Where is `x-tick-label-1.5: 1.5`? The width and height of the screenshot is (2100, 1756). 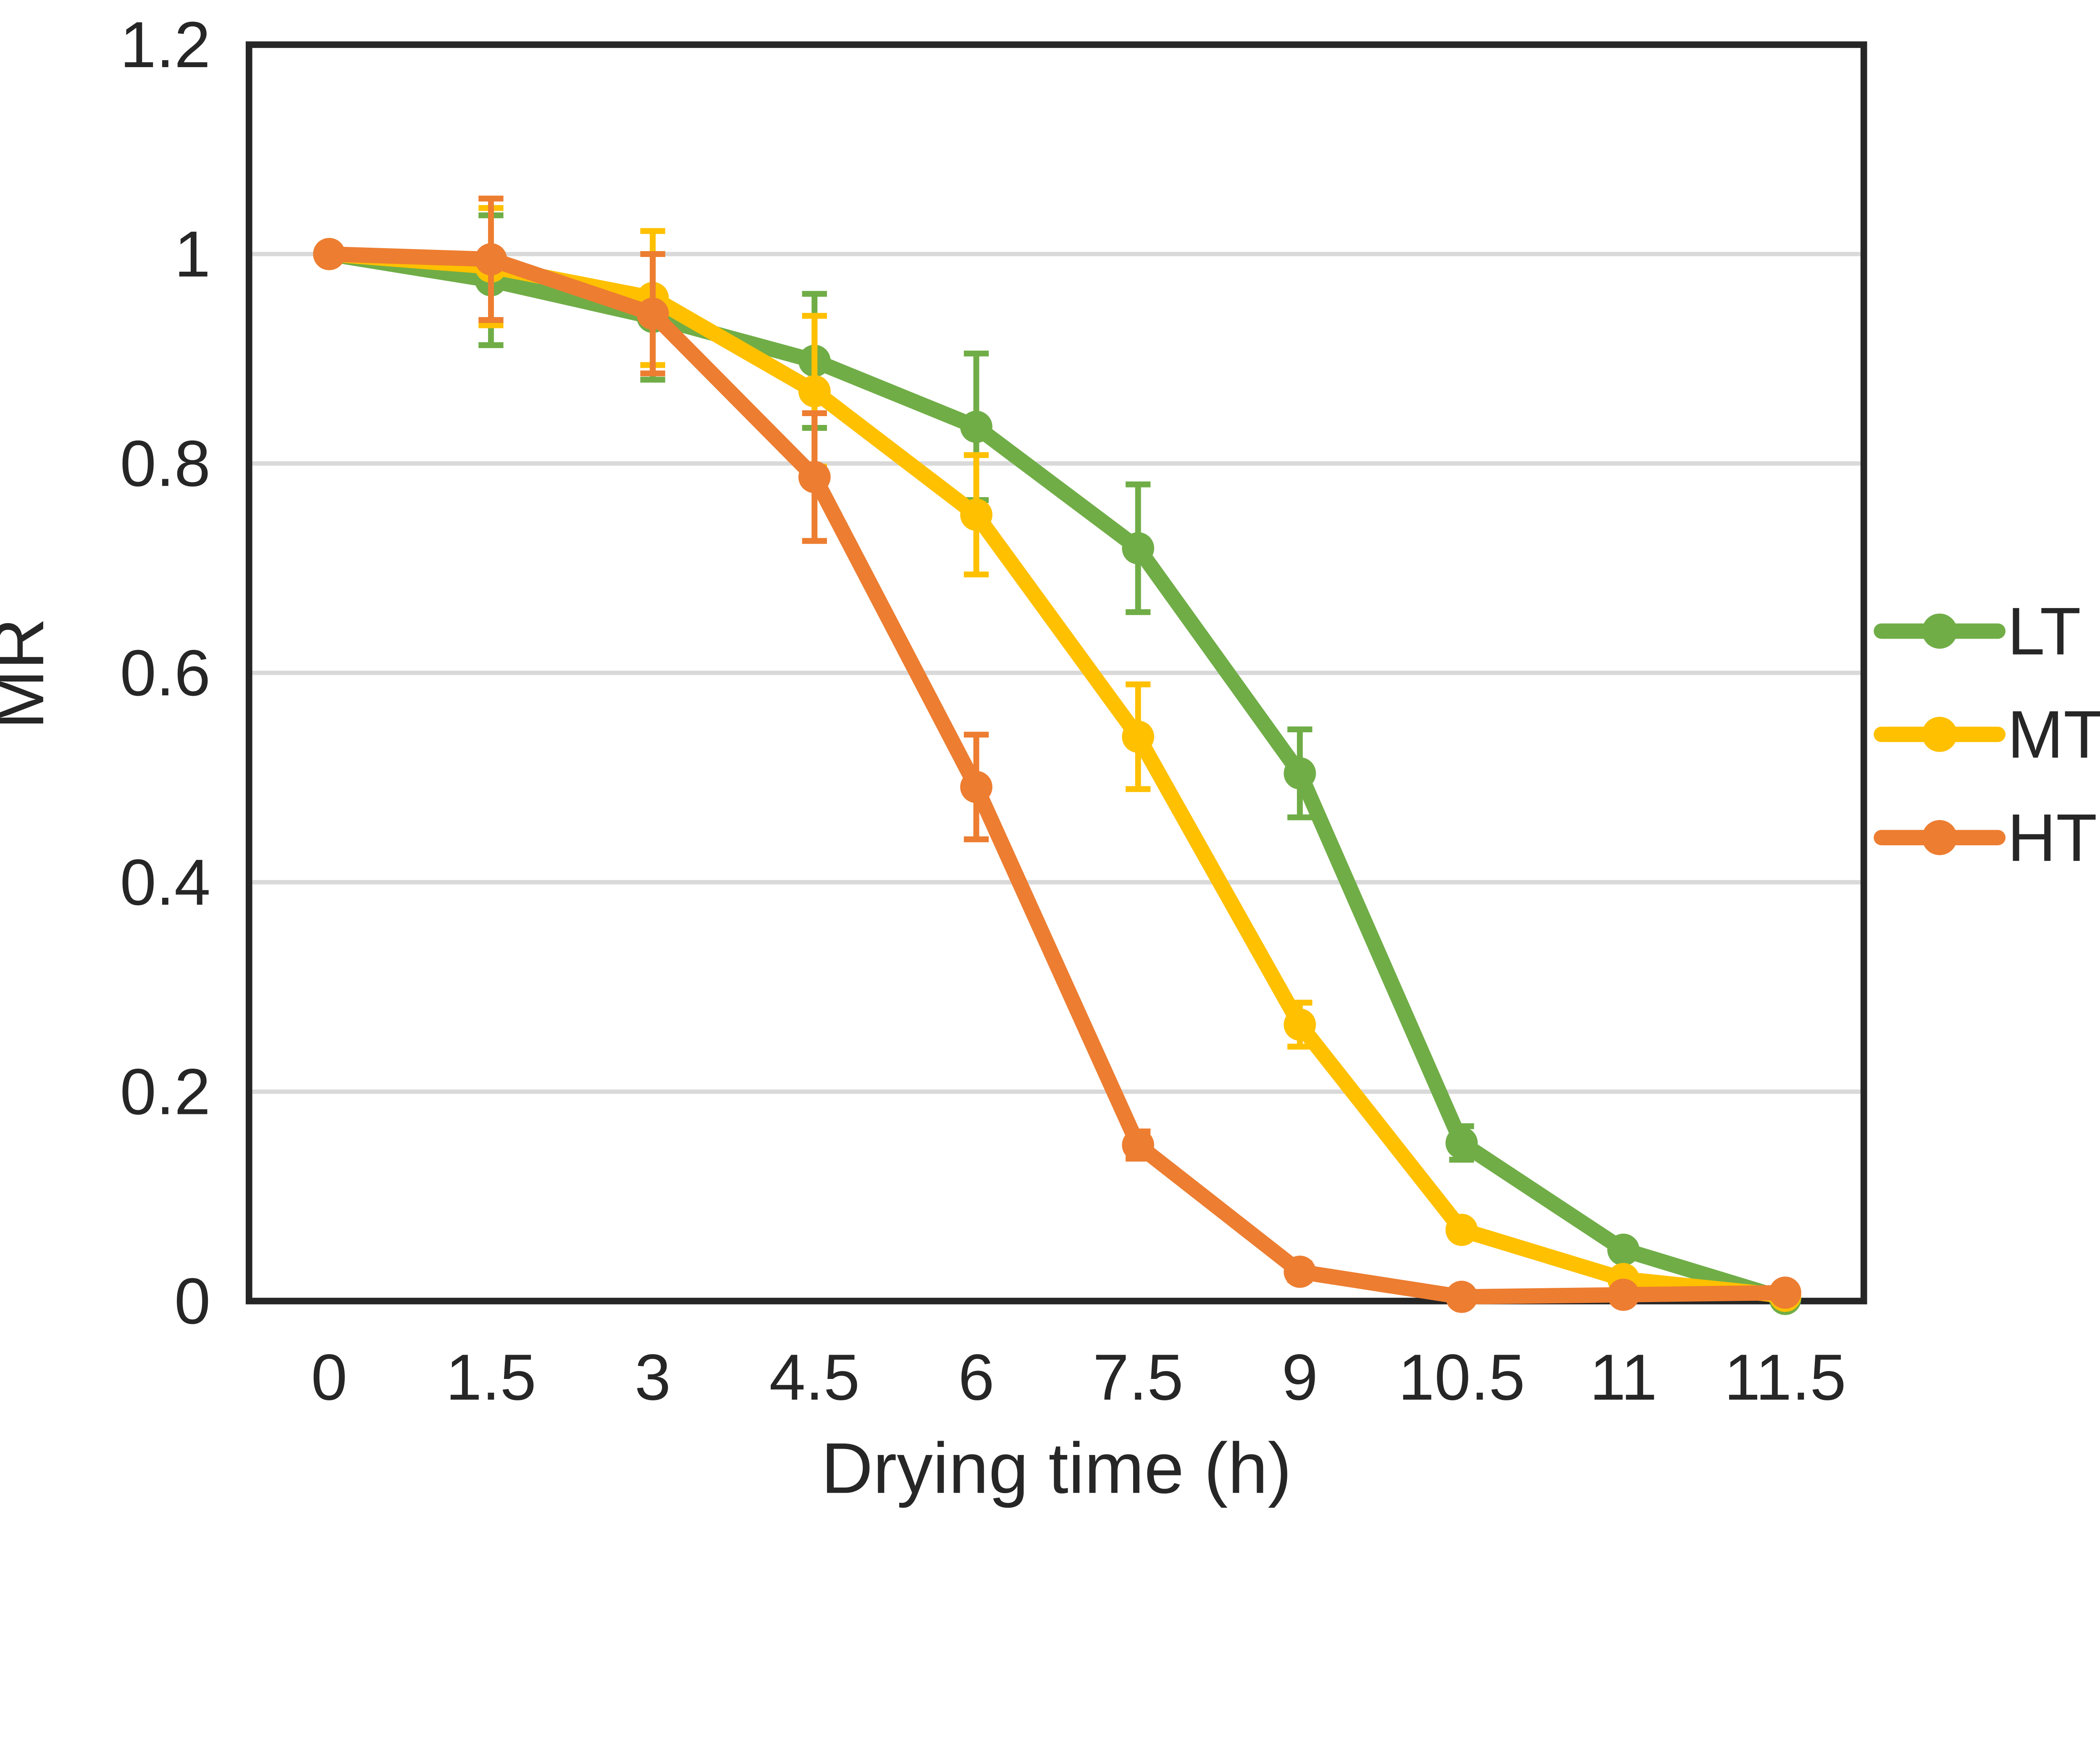 x-tick-label-1.5: 1.5 is located at coordinates (491, 1377).